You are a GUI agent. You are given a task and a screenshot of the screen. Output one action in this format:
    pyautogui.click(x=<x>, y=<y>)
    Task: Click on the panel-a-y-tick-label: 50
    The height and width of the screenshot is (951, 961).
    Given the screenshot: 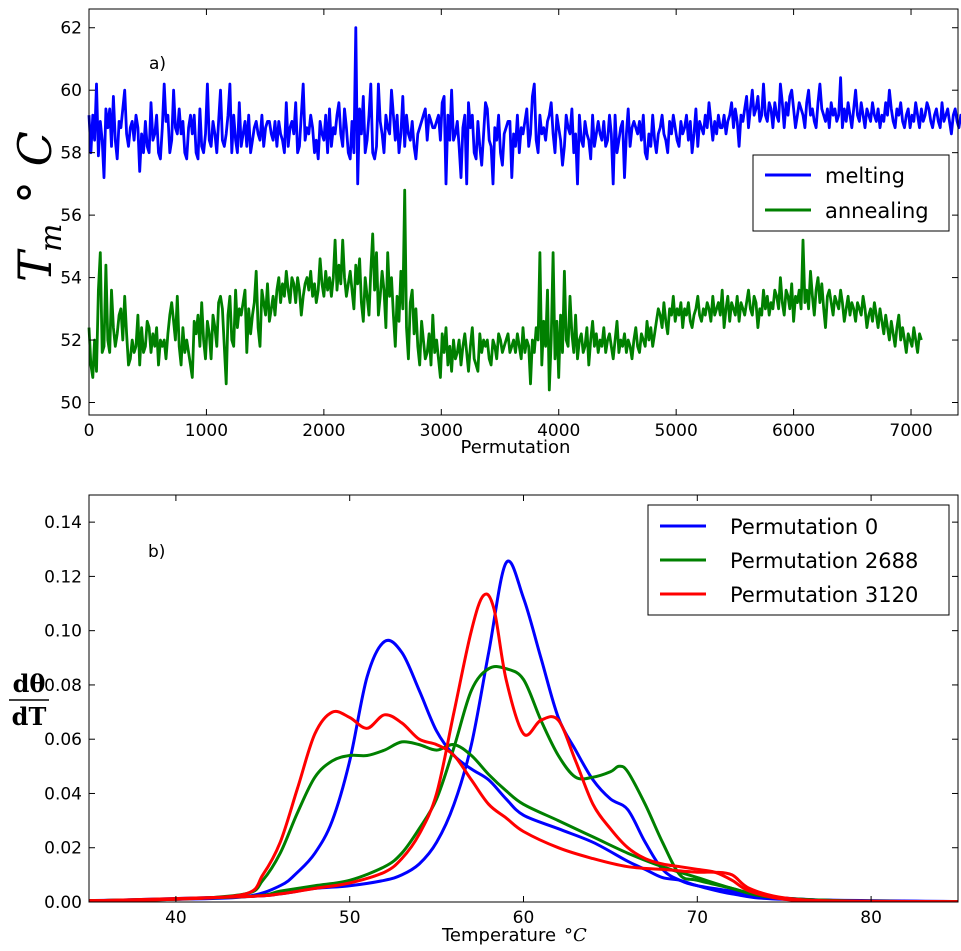 What is the action you would take?
    pyautogui.click(x=71, y=404)
    